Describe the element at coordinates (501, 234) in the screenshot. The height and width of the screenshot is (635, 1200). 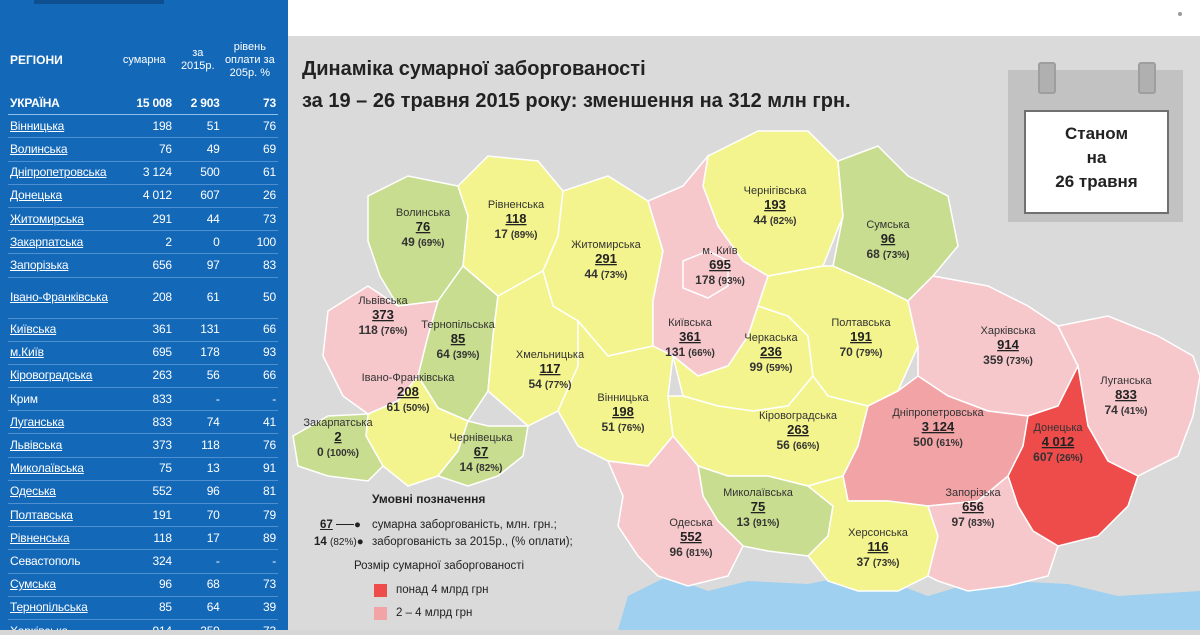
I see `region-sub: 17` at that location.